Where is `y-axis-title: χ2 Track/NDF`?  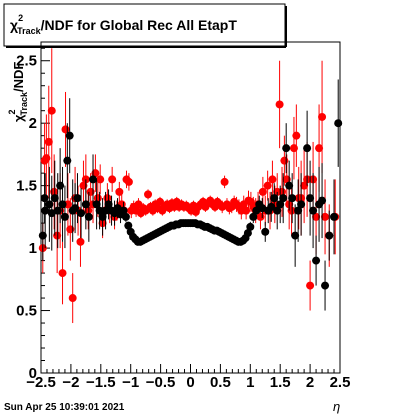 y-axis-title: χ2 Track/NDF is located at coordinates (18, 92).